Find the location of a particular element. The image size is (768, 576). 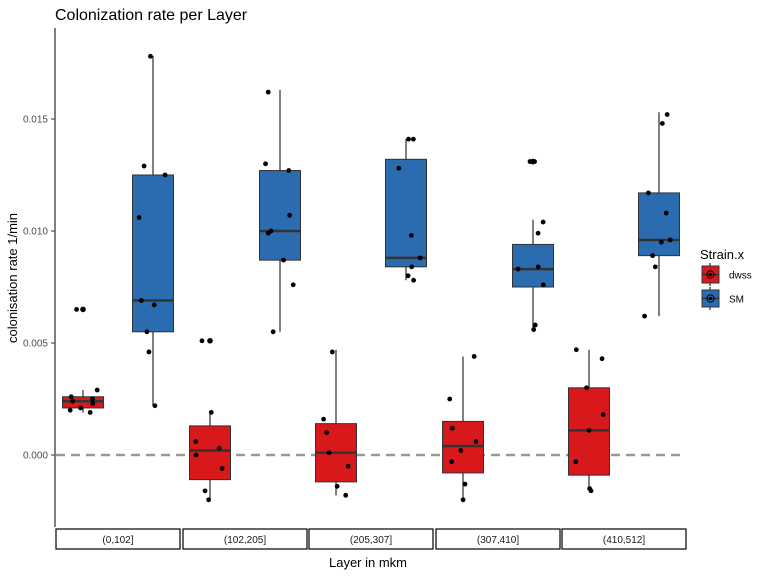

y-tick-label: 0.015 is located at coordinates (35, 120).